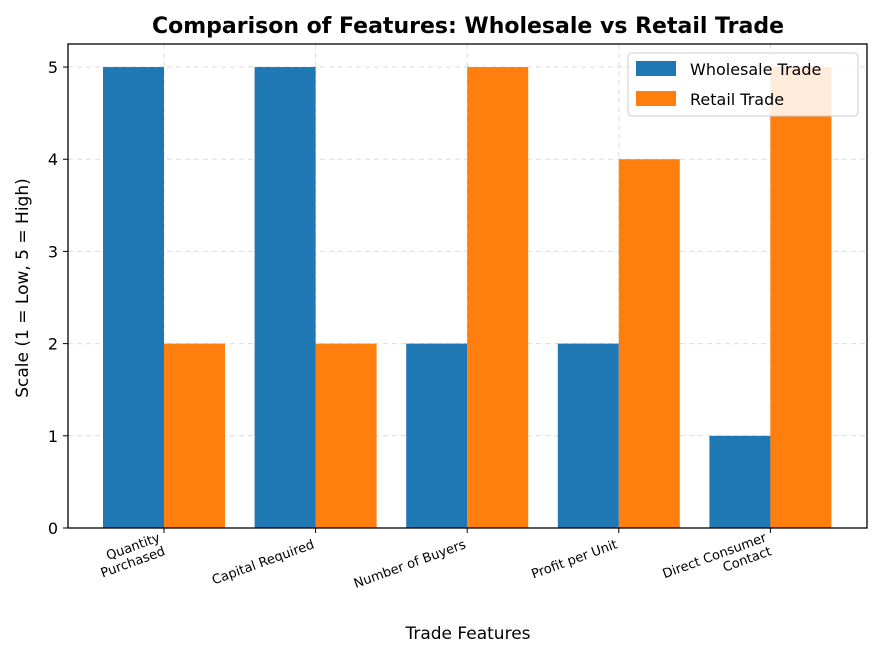  Describe the element at coordinates (53, 436) in the screenshot. I see `y-tick-label: 1` at that location.